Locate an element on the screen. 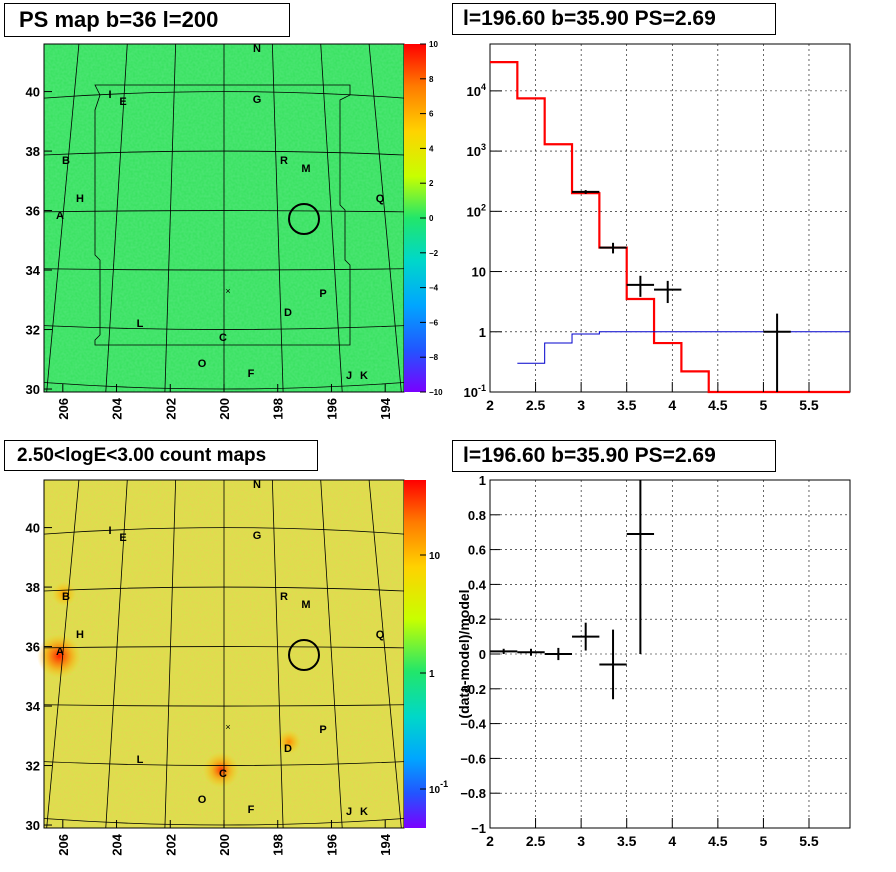 This screenshot has width=896, height=872. y-tick-label: 40 is located at coordinates (33, 92).